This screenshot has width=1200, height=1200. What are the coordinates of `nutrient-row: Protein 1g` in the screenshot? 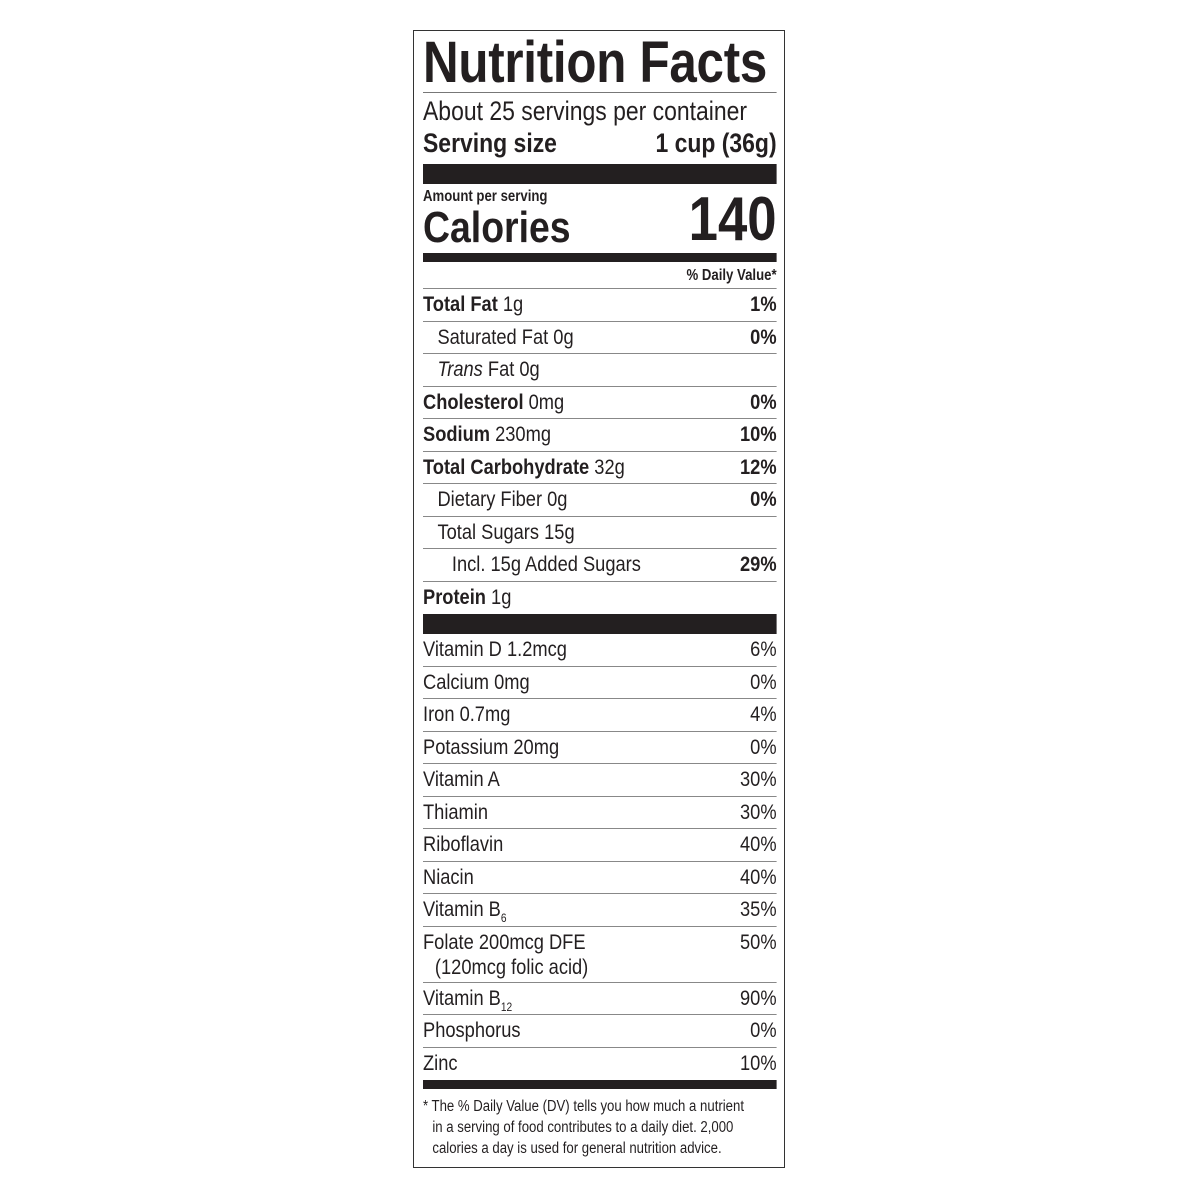 It's located at (600, 598).